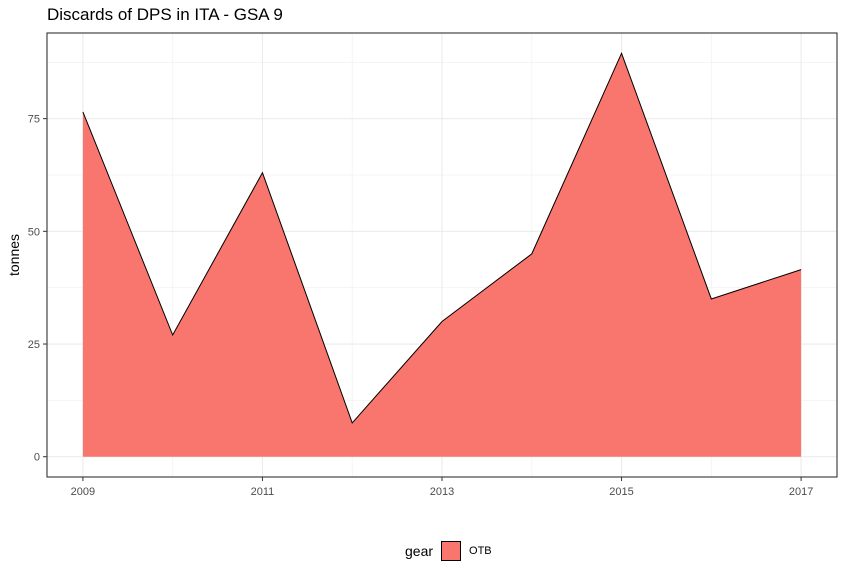  I want to click on x-tick-label: 2013, so click(442, 492).